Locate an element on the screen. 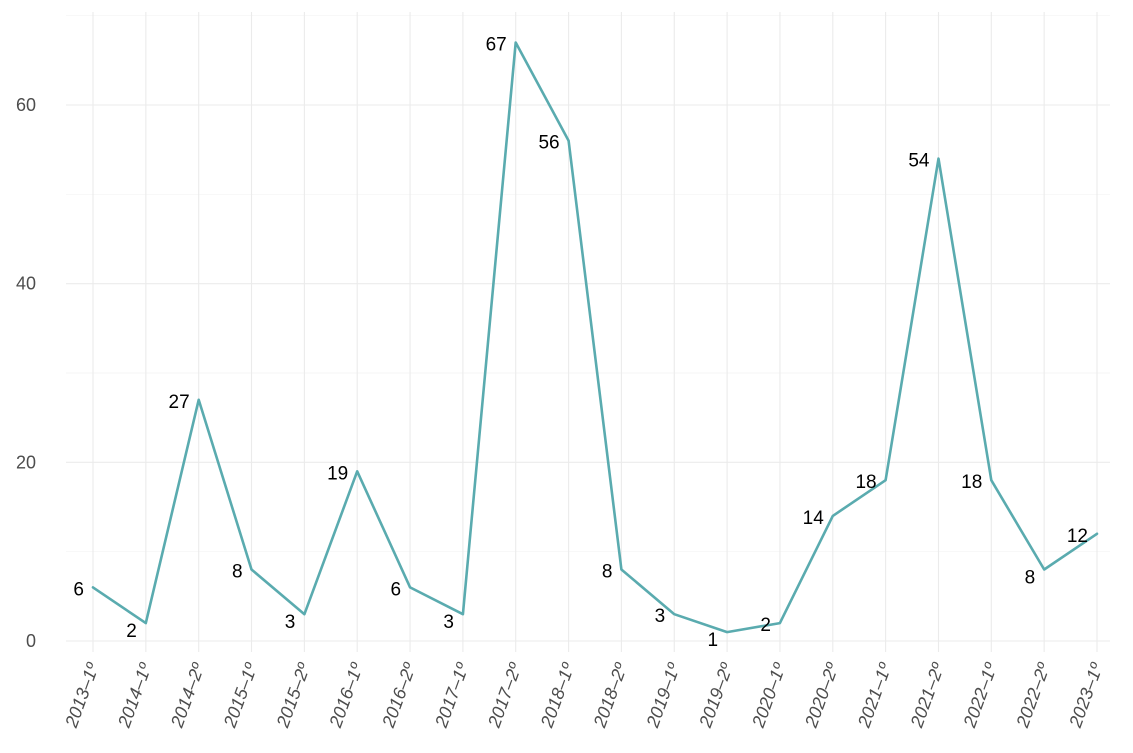 This screenshot has height=753, width=1133. x-tick-label: 2015–2º is located at coordinates (293, 695).